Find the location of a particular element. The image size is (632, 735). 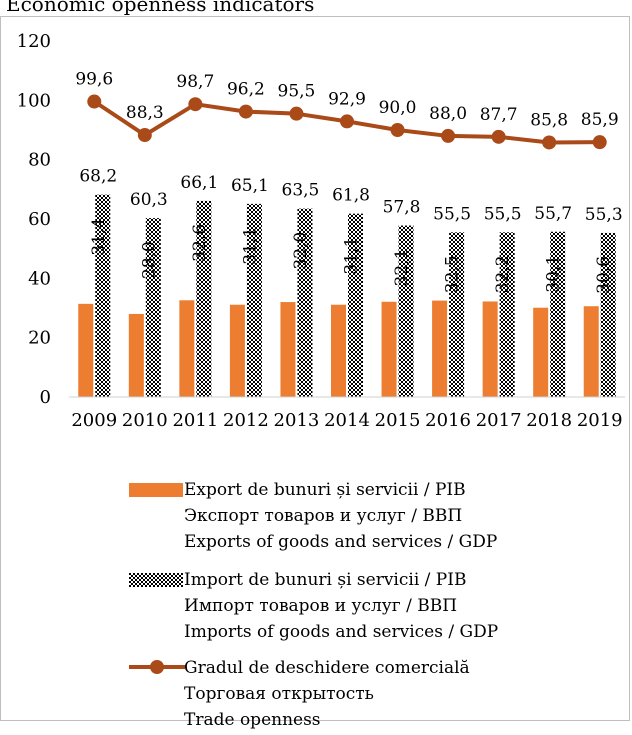

import-data-label: 65,1 is located at coordinates (250, 186).